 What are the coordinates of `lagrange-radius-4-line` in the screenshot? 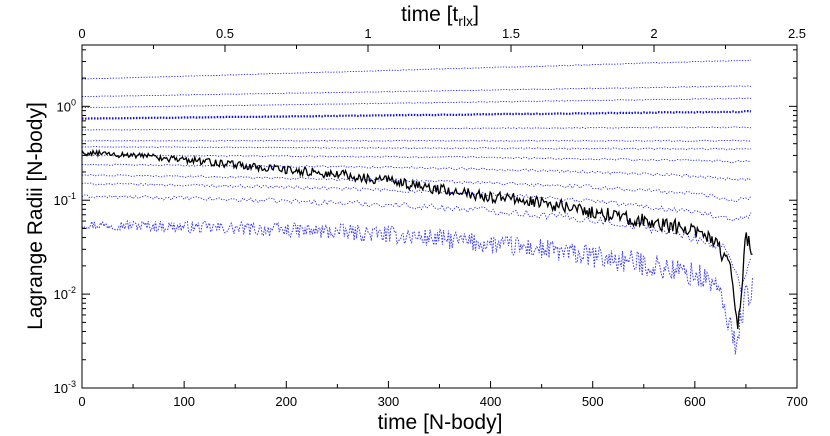 It's located at (416, 188).